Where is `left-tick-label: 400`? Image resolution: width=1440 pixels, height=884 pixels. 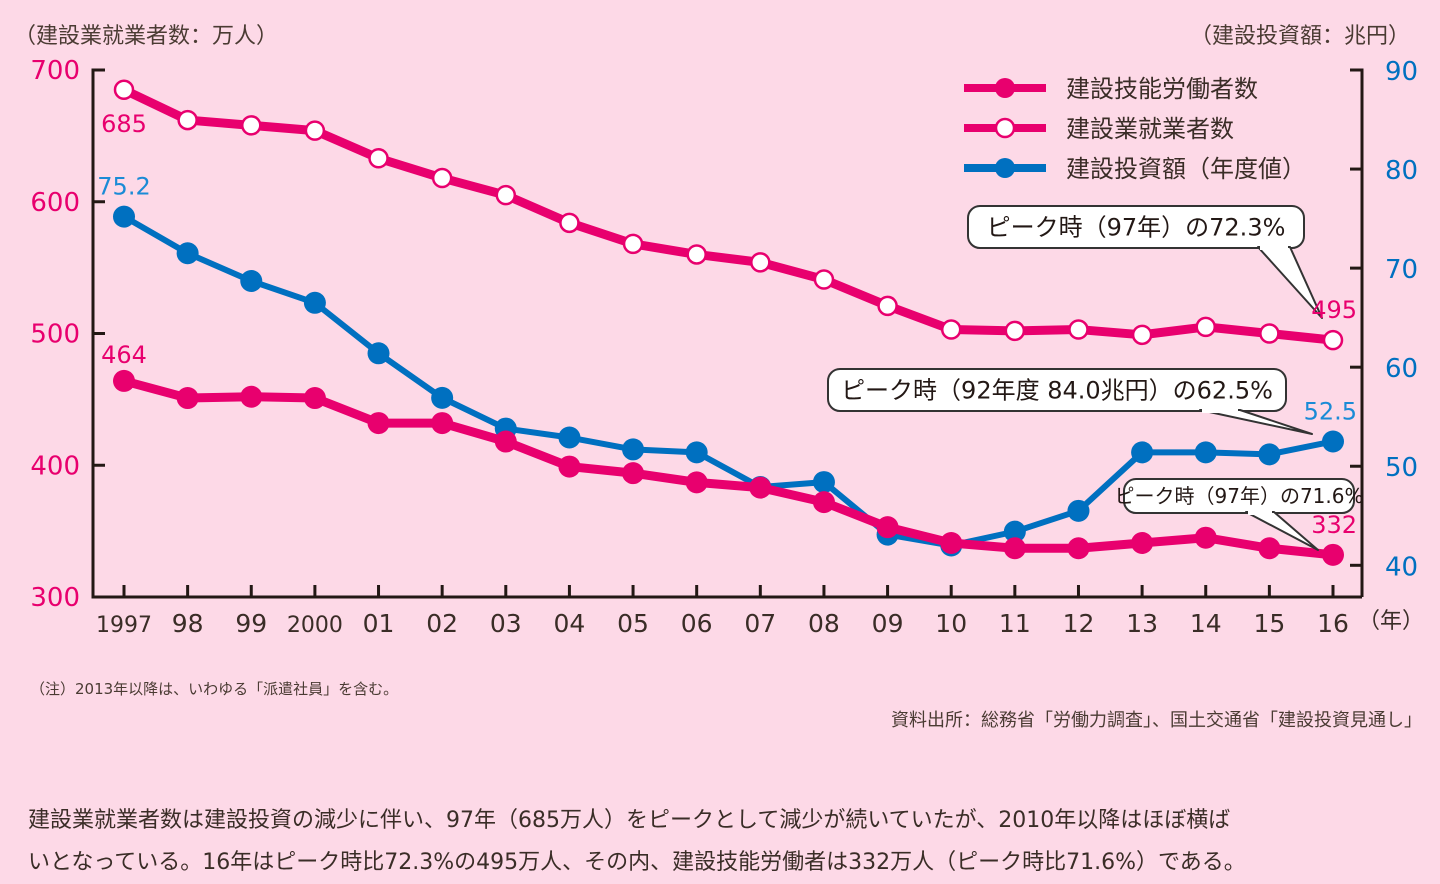 left-tick-label: 400 is located at coordinates (55, 466).